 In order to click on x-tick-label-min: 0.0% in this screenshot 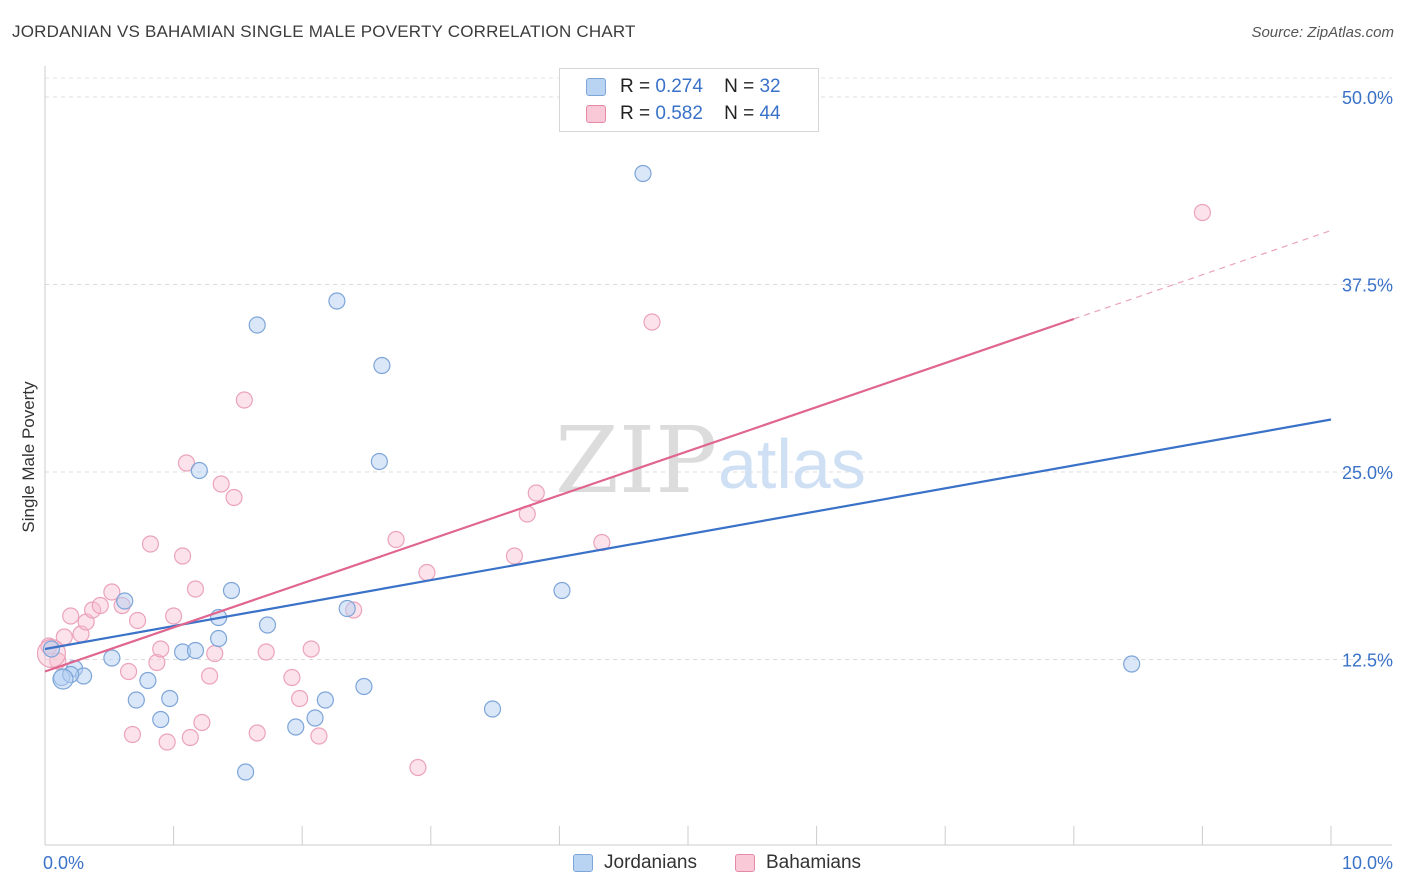, I will do `click(63, 863)`.